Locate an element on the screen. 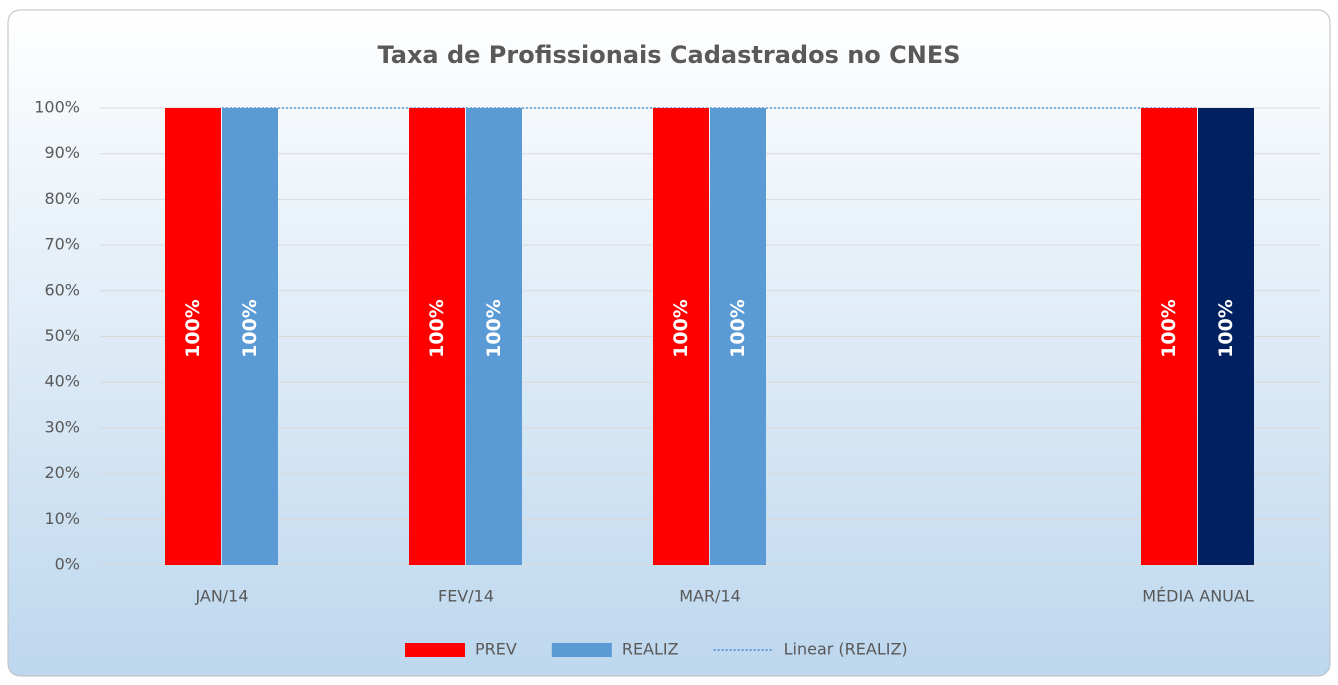 The height and width of the screenshot is (685, 1338). y-tick-label: 90% is located at coordinates (62, 152).